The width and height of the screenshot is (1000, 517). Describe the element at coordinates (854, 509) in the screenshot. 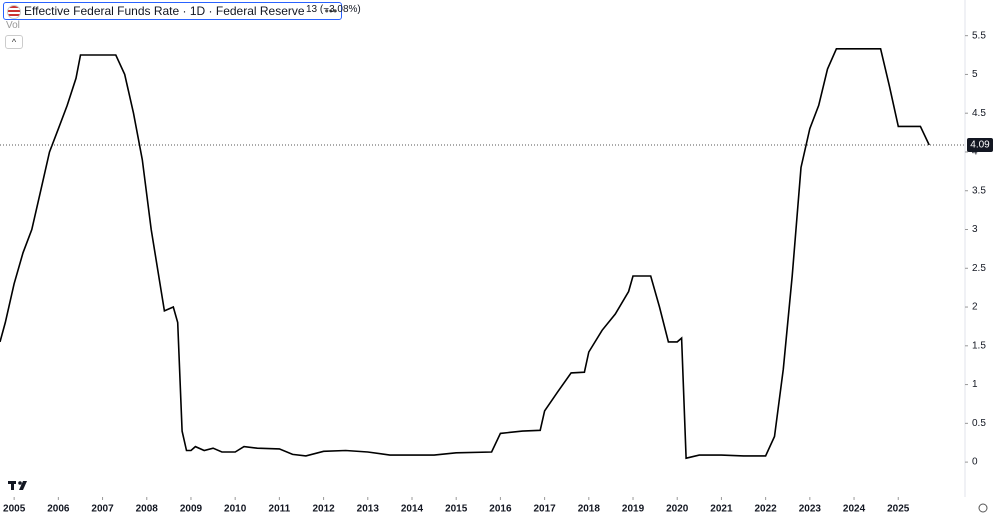

I see `x-tick-label: 2024` at that location.